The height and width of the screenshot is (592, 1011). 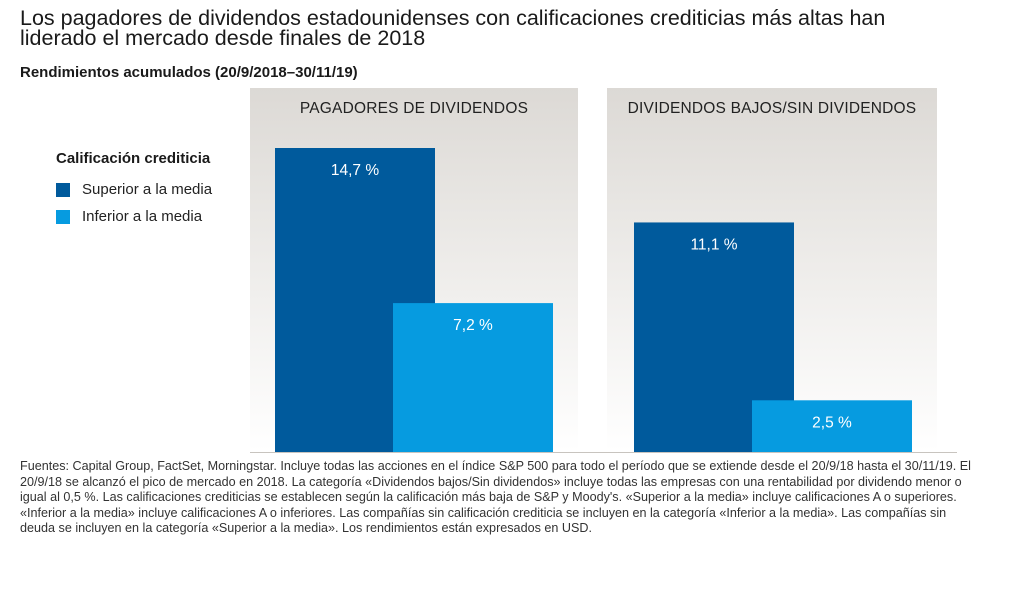 I want to click on bar-label-dividend-payers-above-average: 14,7 %, so click(x=355, y=170).